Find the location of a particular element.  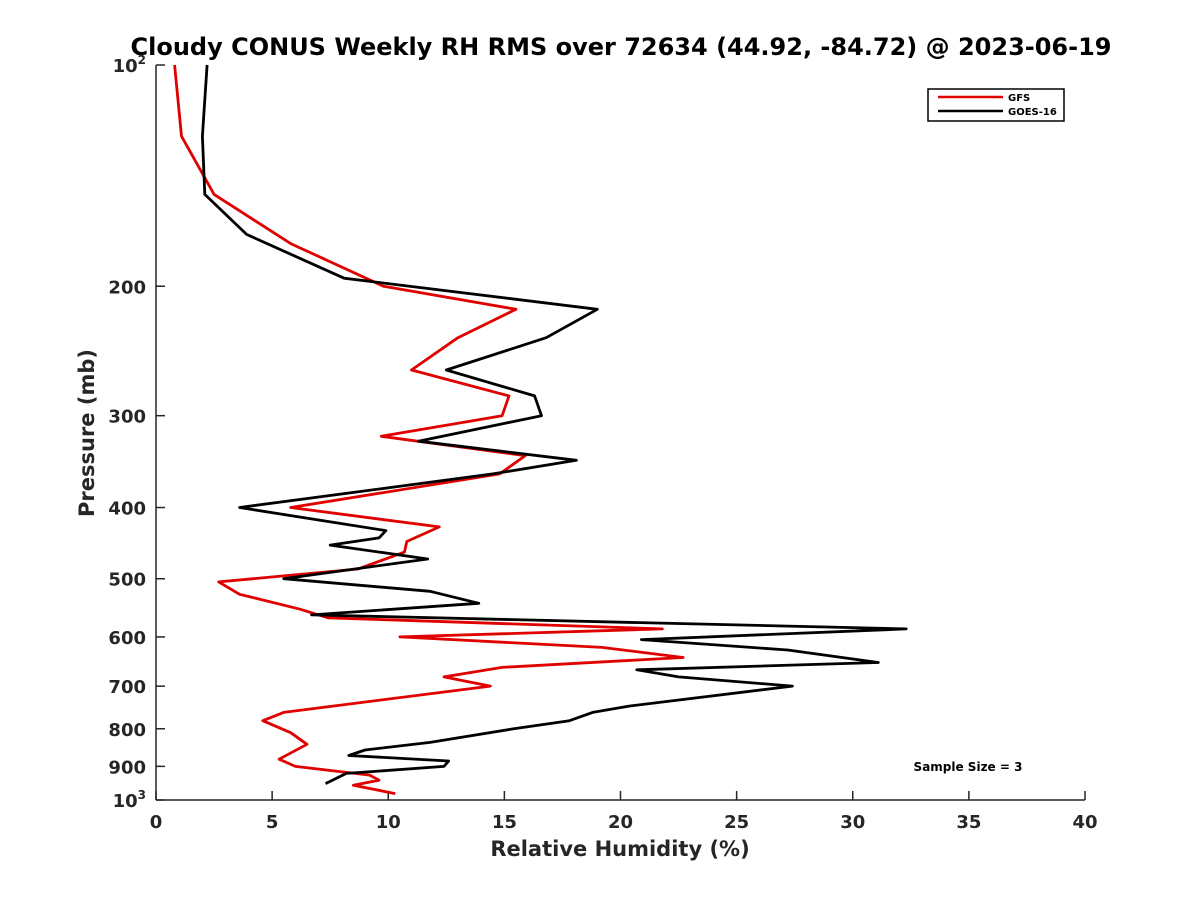

x-tick-label: 10 is located at coordinates (388, 822).